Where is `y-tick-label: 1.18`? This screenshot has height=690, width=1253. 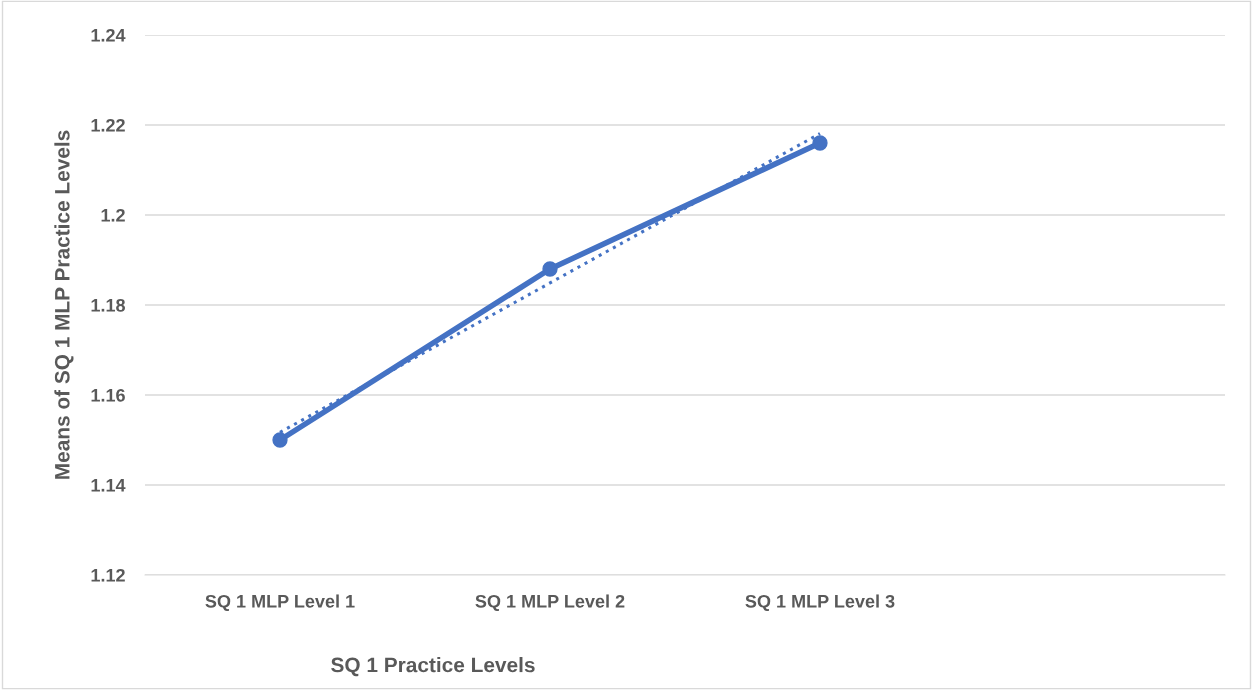 y-tick-label: 1.18 is located at coordinates (108, 305).